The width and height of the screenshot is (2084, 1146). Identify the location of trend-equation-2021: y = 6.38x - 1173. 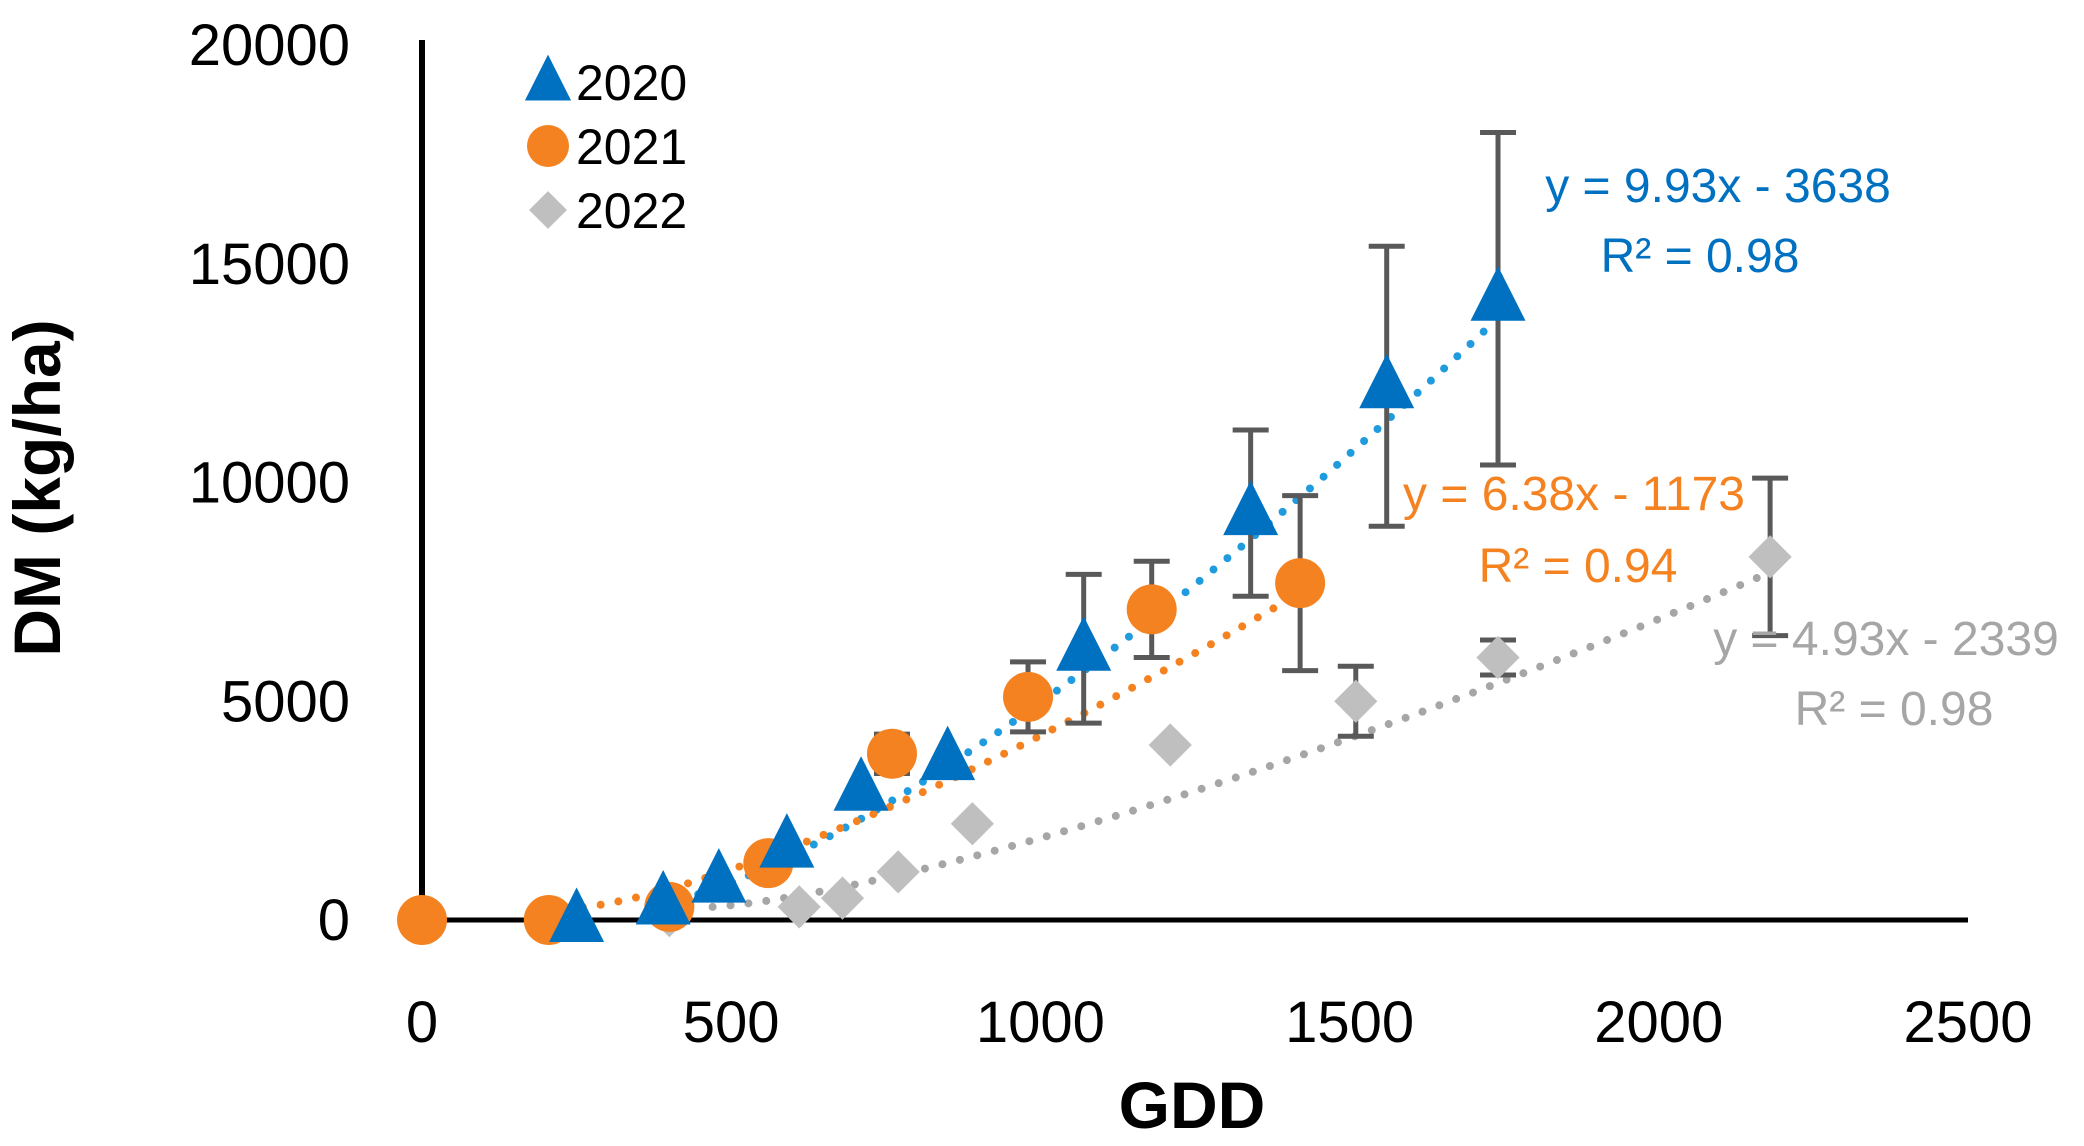
(1574, 494).